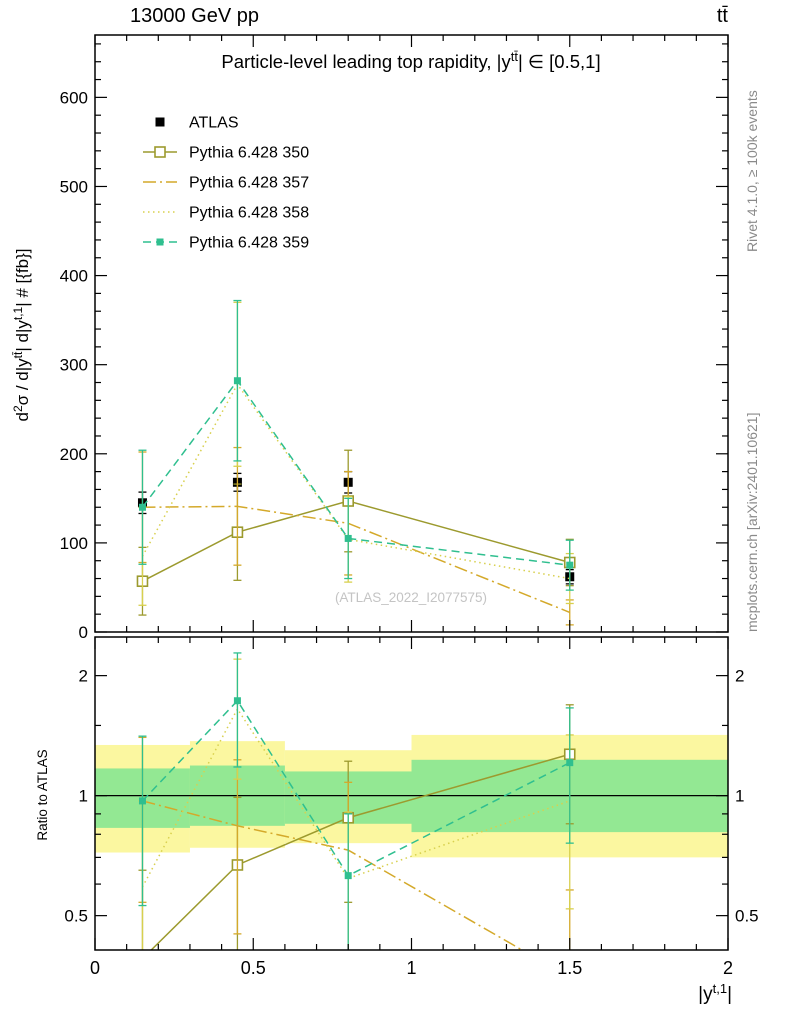 The width and height of the screenshot is (786, 1029). I want to click on header-process-label: tt̄, so click(723, 16).